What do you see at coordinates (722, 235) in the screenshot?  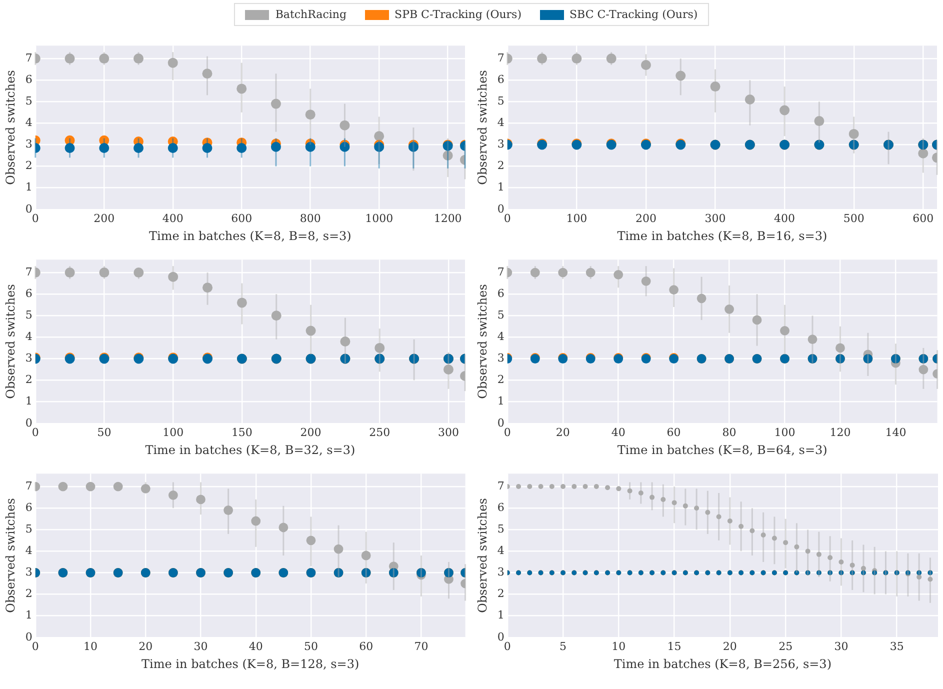 I see `x-axis-title: Time in batches (K=8, B=16, s=3)` at bounding box center [722, 235].